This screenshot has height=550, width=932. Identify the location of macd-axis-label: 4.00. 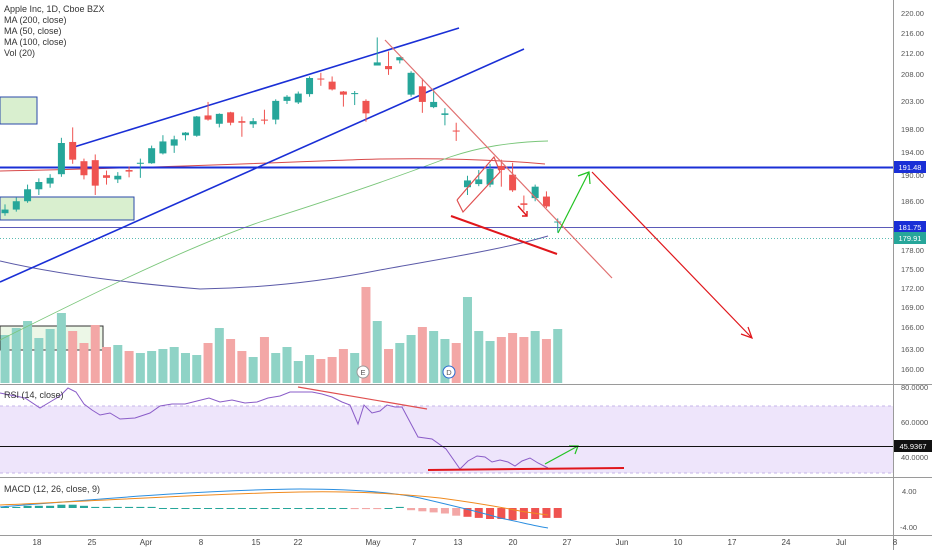
(909, 491).